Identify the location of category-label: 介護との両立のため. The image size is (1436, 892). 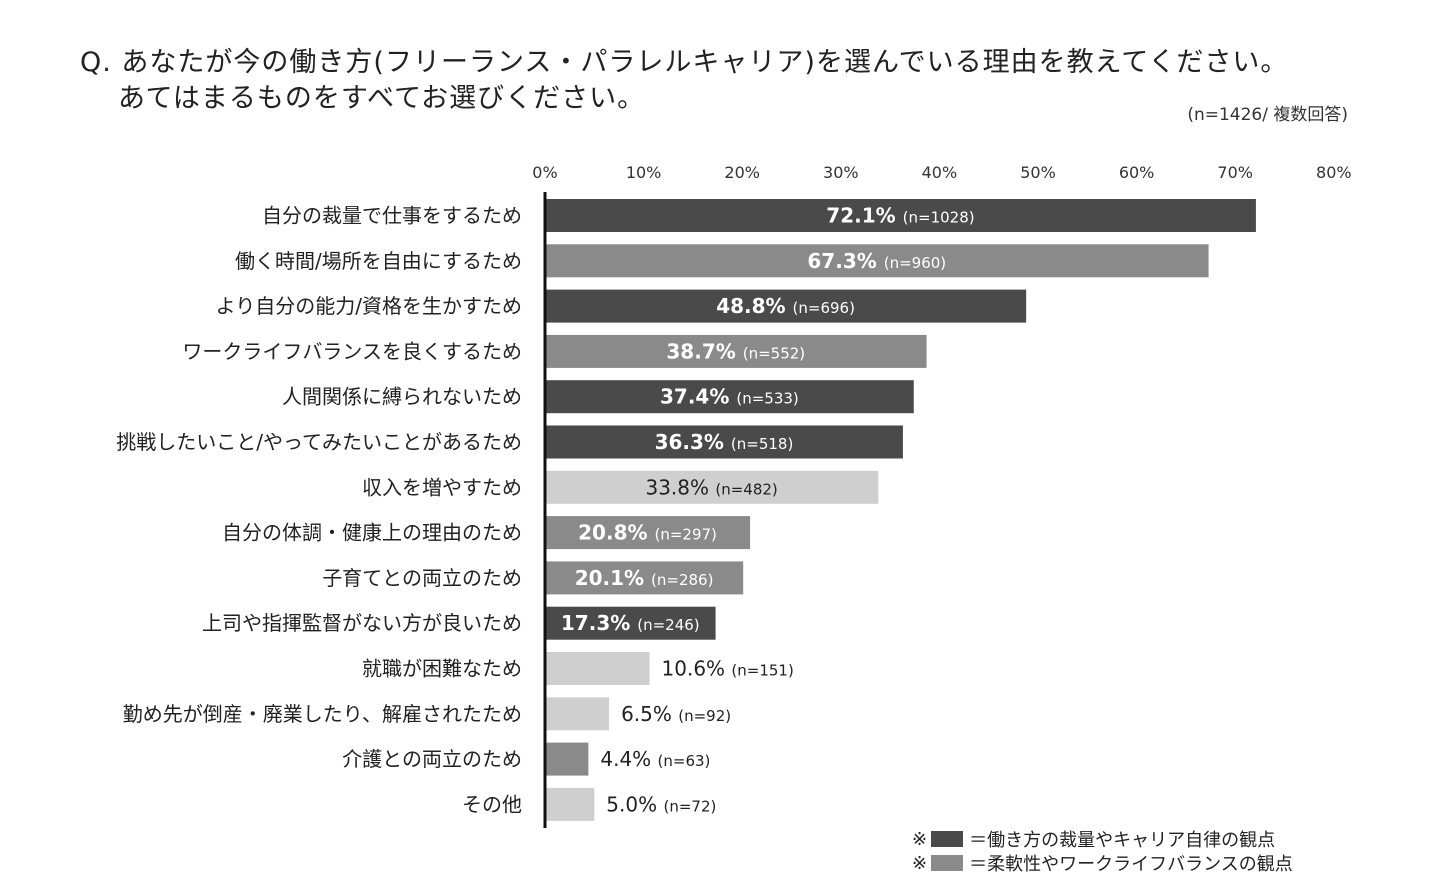
(432, 759).